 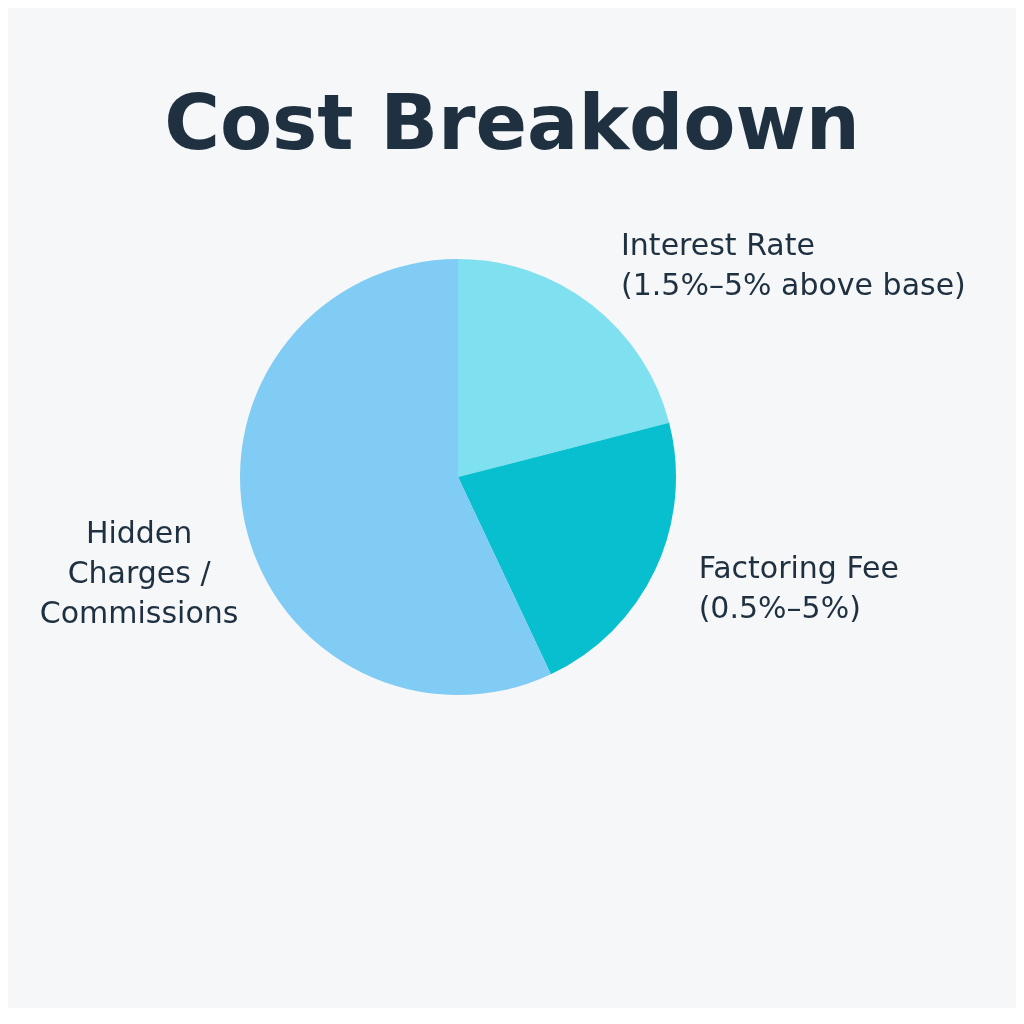 What do you see at coordinates (793, 264) in the screenshot?
I see `slice-label: Interest Rate (1.5%–5% above base)` at bounding box center [793, 264].